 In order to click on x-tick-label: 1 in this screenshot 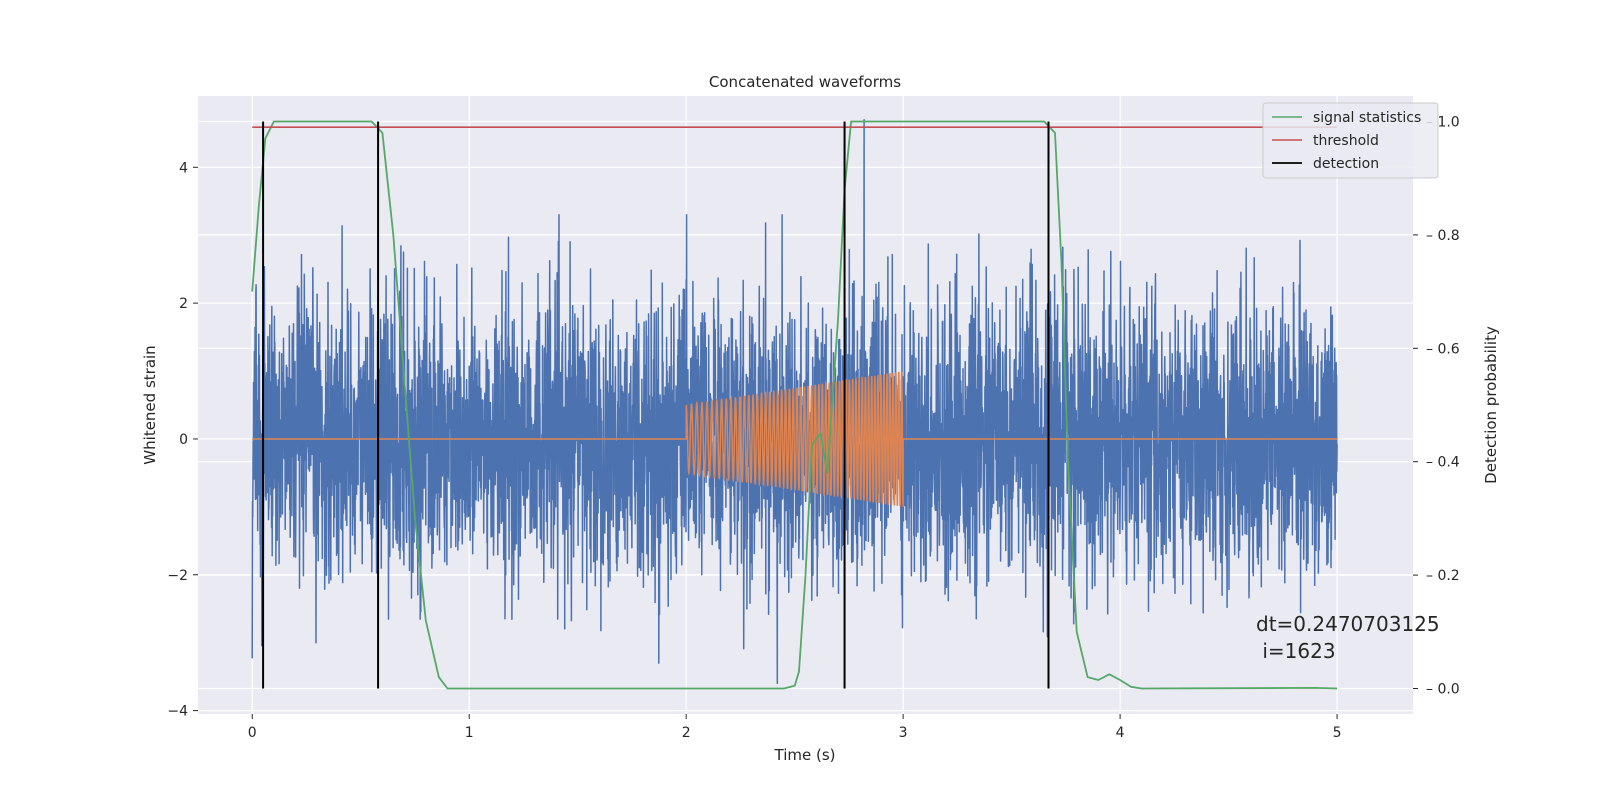, I will do `click(469, 733)`.